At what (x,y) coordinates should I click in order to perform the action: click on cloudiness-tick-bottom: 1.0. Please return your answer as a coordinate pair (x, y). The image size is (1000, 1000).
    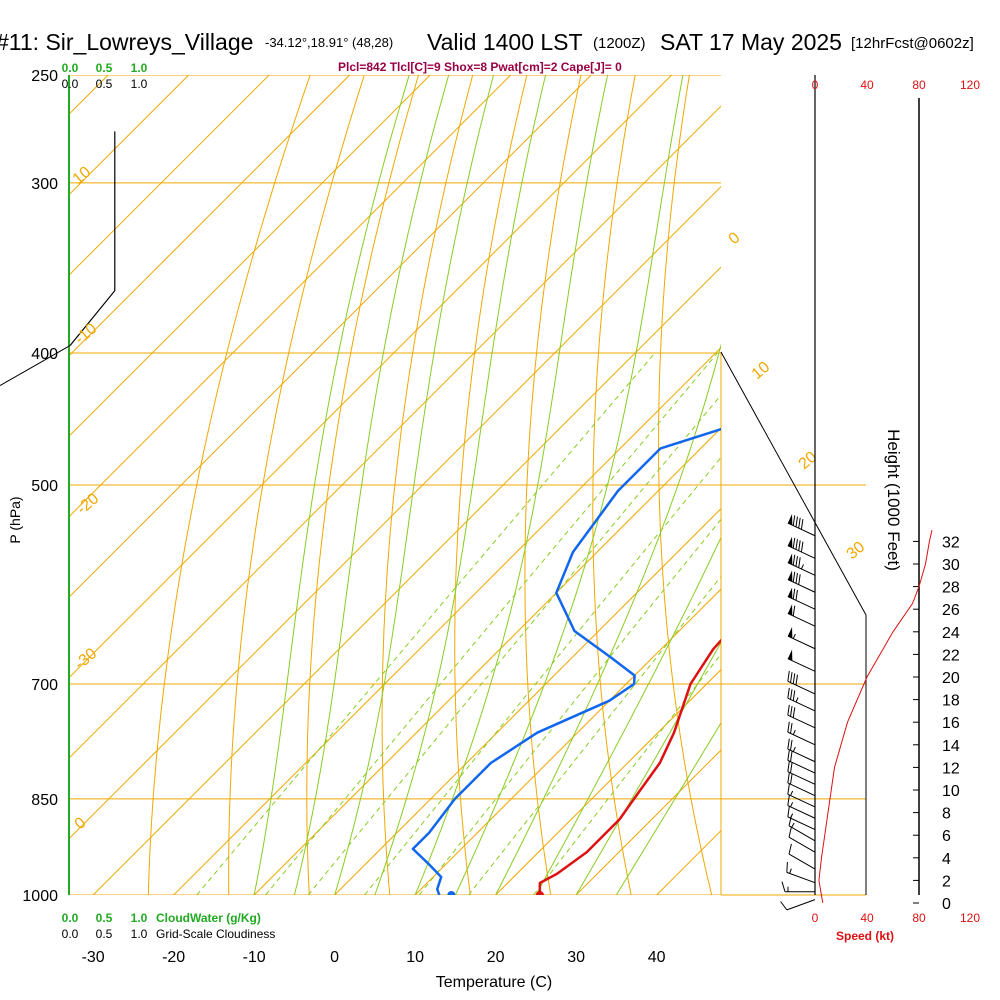
    Looking at the image, I should click on (139, 934).